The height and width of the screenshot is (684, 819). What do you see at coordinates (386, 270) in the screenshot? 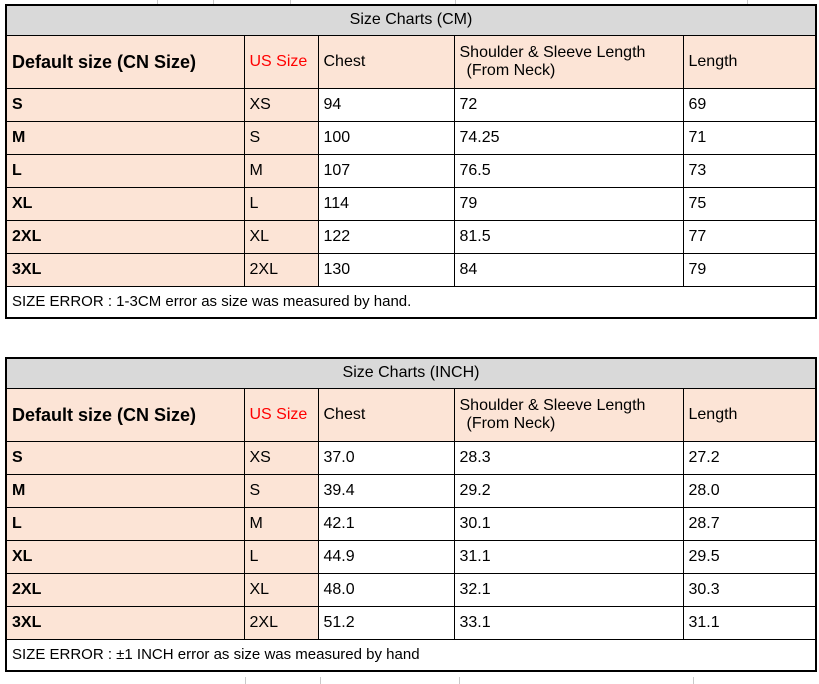
I see `cell-chest: 130` at bounding box center [386, 270].